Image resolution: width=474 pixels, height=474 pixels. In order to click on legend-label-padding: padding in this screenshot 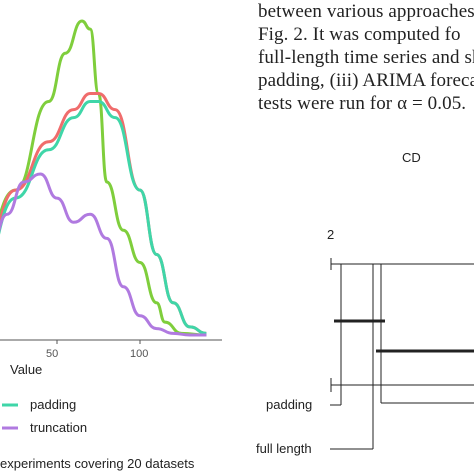, I will do `click(53, 404)`.